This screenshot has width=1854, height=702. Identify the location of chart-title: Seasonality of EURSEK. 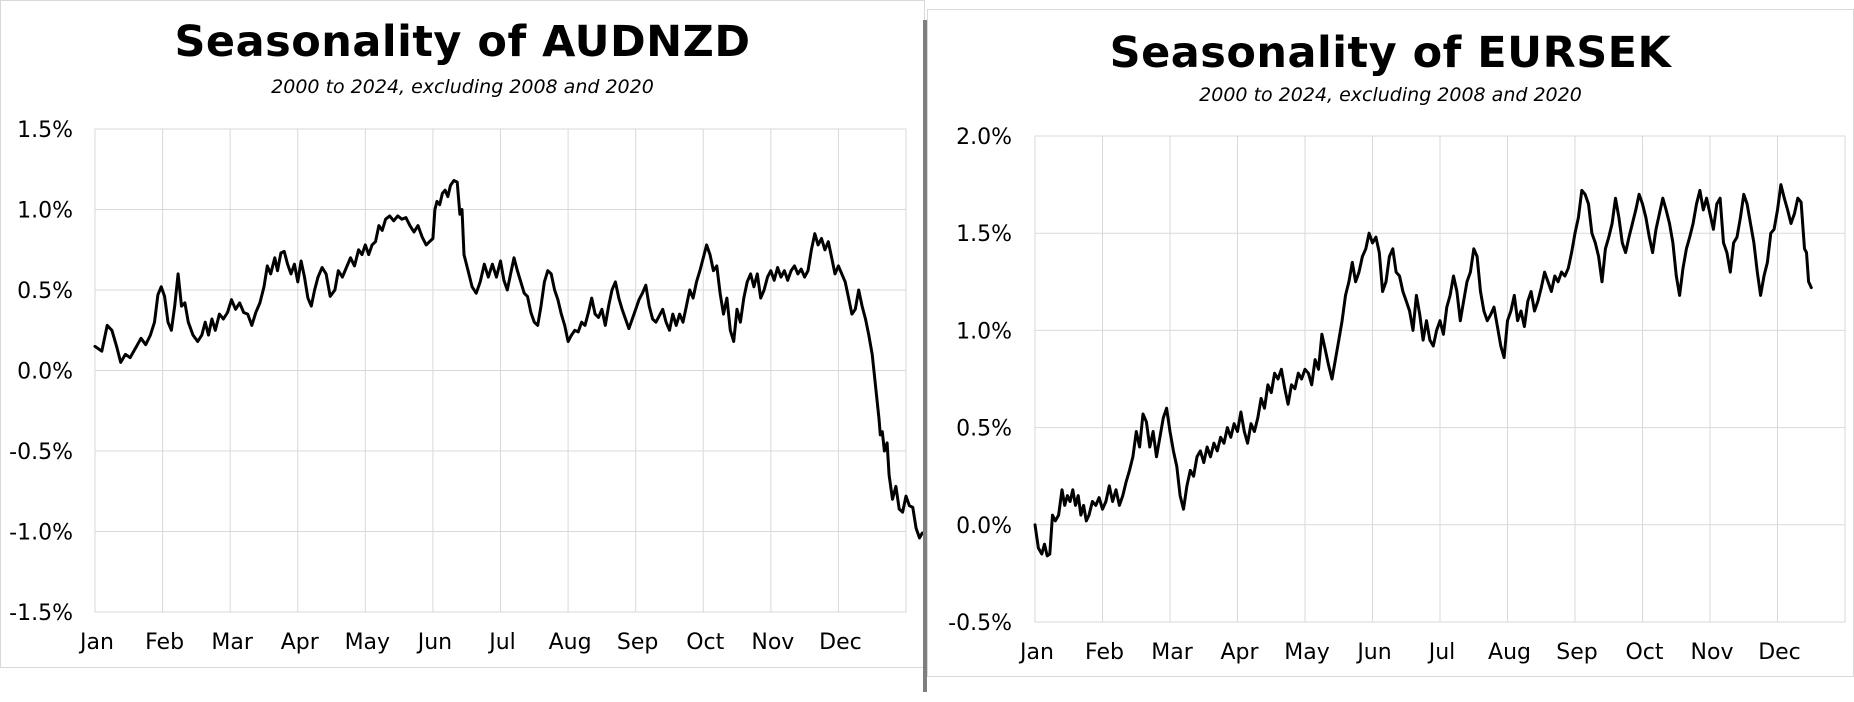
(1390, 53).